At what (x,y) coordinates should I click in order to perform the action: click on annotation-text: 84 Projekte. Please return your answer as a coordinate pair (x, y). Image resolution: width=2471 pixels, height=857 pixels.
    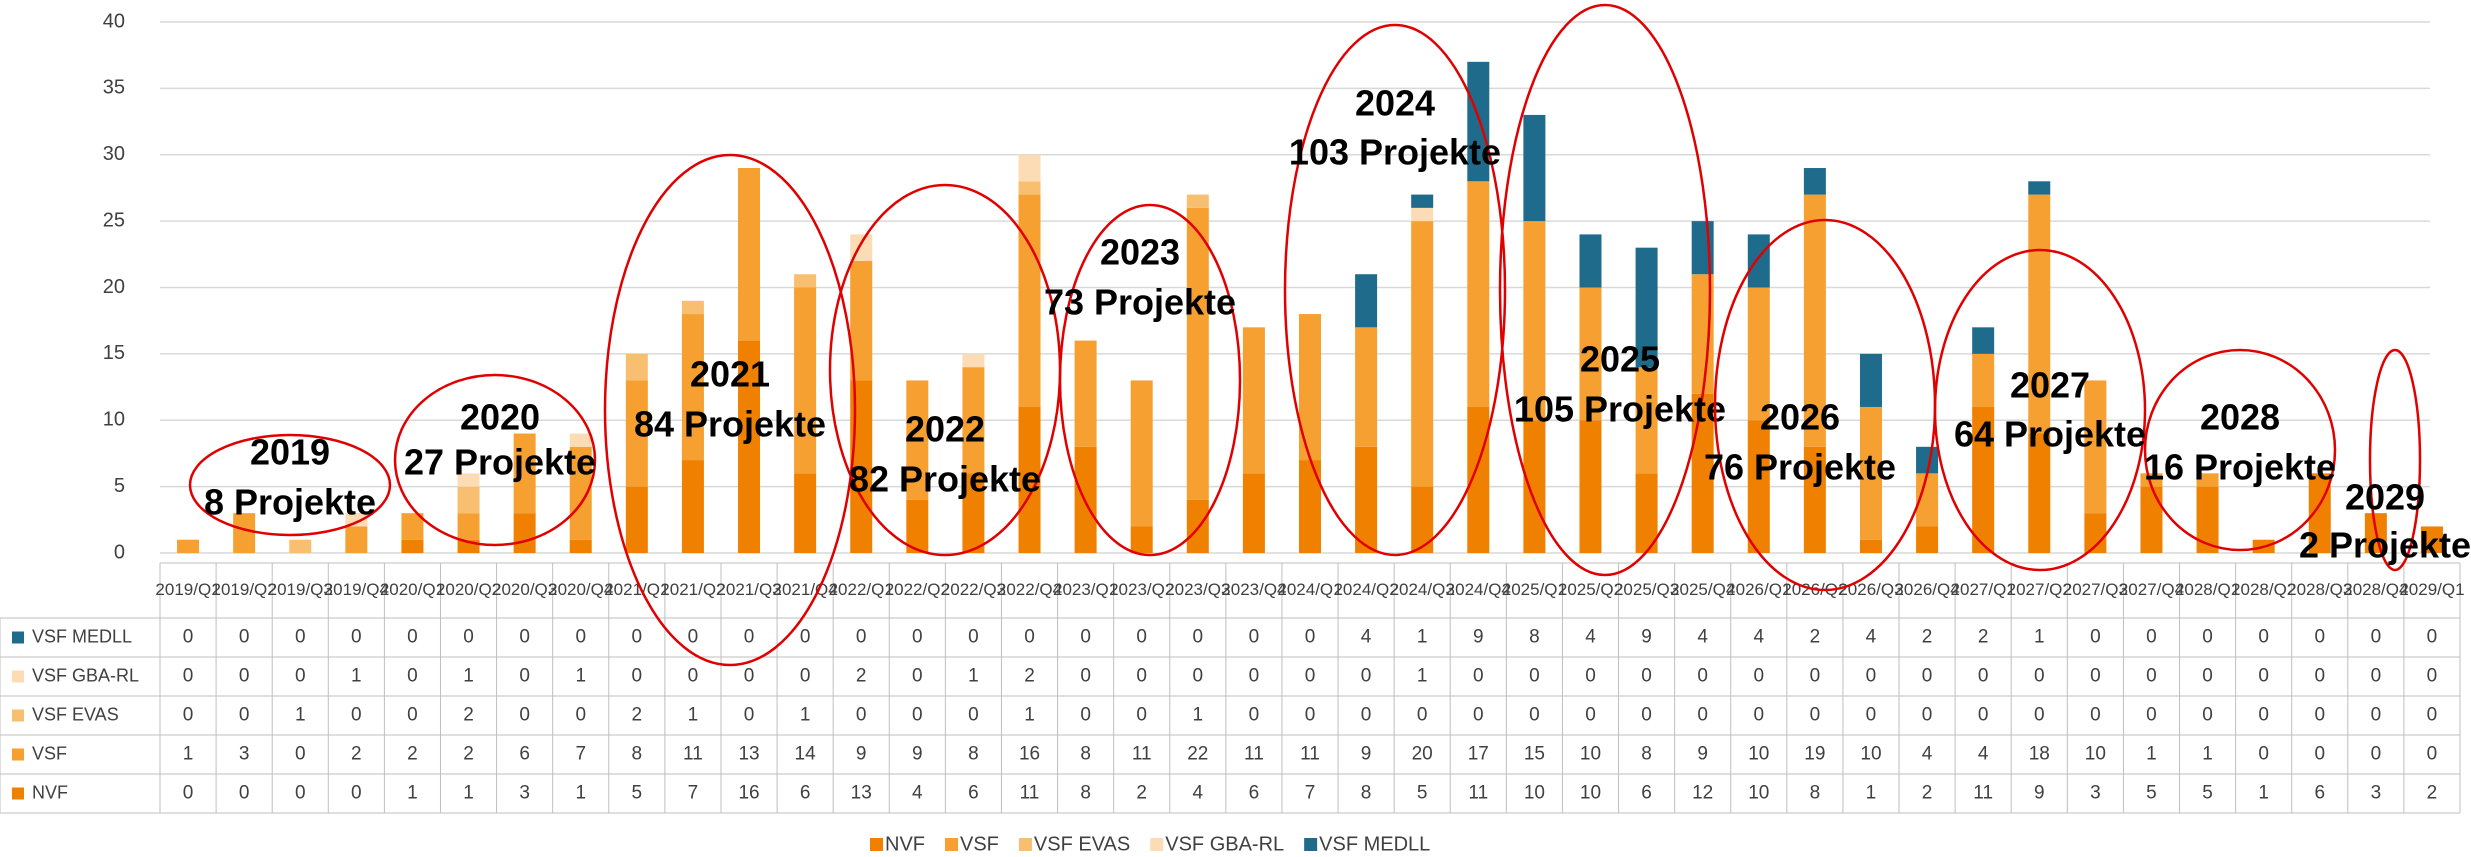
    Looking at the image, I should click on (730, 424).